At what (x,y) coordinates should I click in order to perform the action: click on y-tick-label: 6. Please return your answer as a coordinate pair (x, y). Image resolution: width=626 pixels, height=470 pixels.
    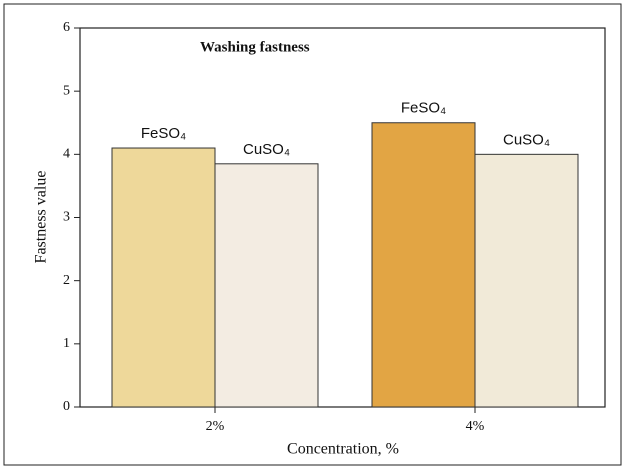
    Looking at the image, I should click on (66, 27).